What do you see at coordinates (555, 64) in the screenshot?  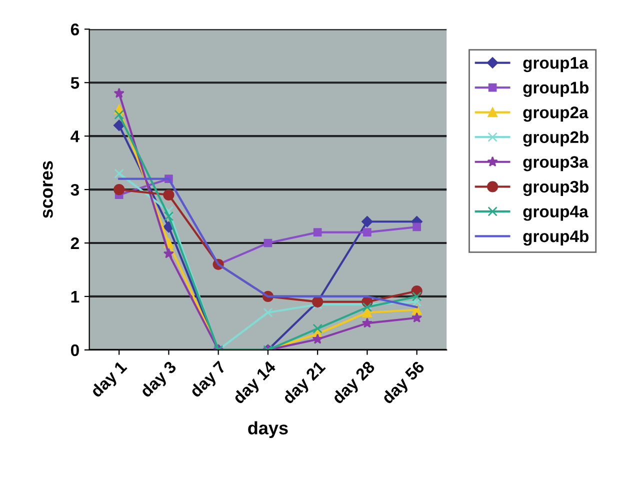 I see `legend-label: group1a` at bounding box center [555, 64].